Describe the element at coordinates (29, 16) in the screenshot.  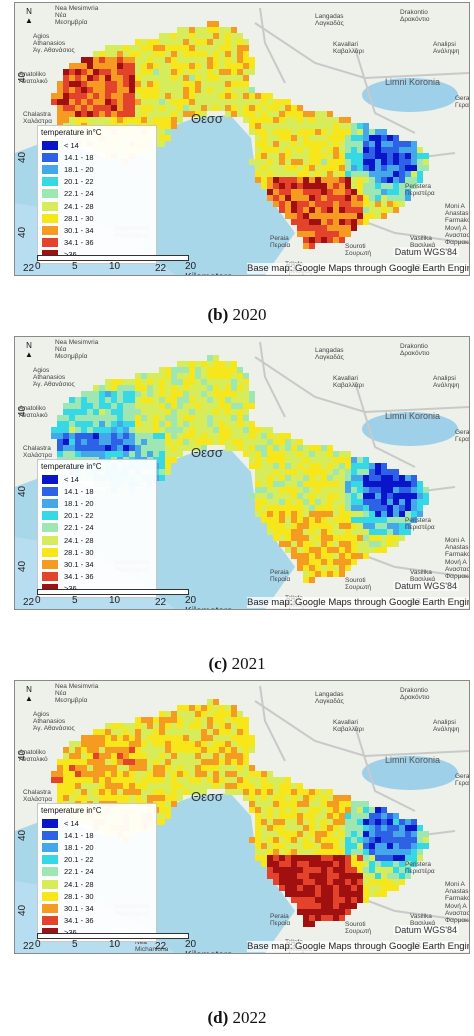
I see `north-arrow-icon: N ▲` at that location.